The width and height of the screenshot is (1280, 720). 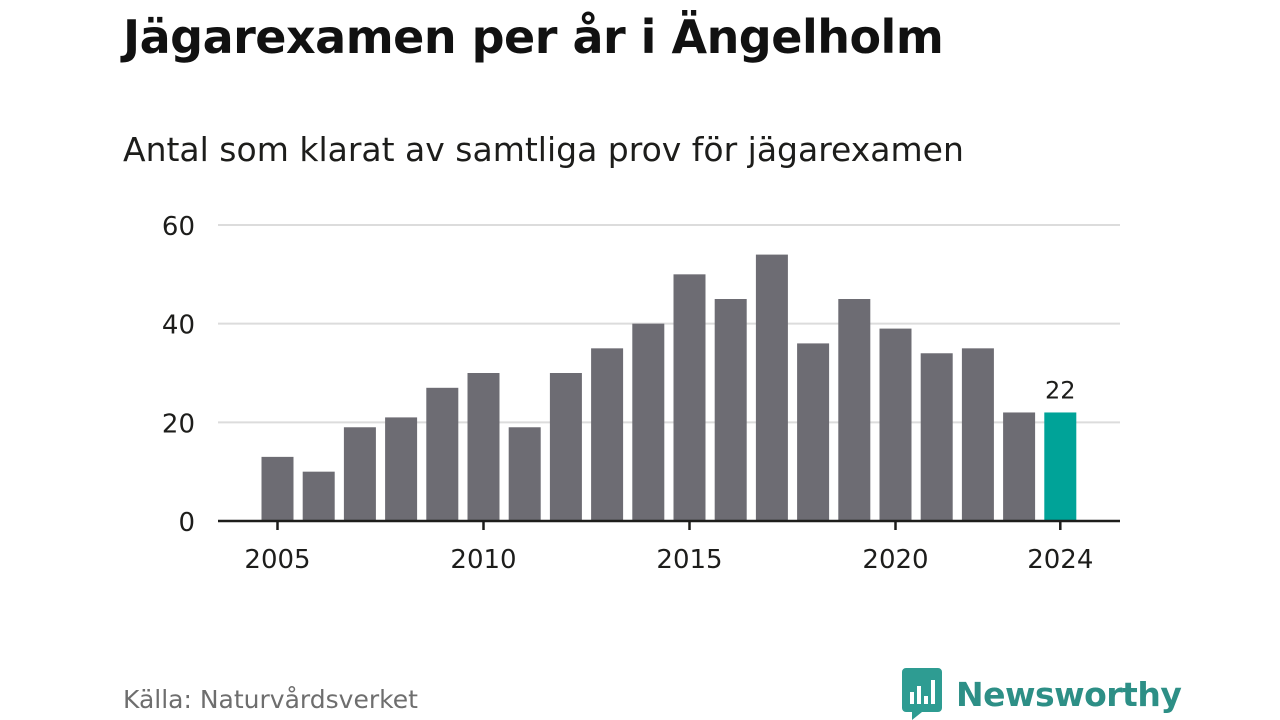 I want to click on x-tick-label: 2010, so click(x=483, y=560).